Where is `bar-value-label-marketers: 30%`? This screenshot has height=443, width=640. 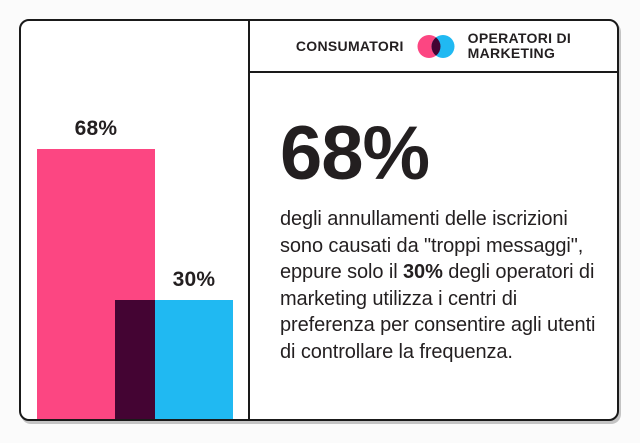 bar-value-label-marketers: 30% is located at coordinates (194, 279).